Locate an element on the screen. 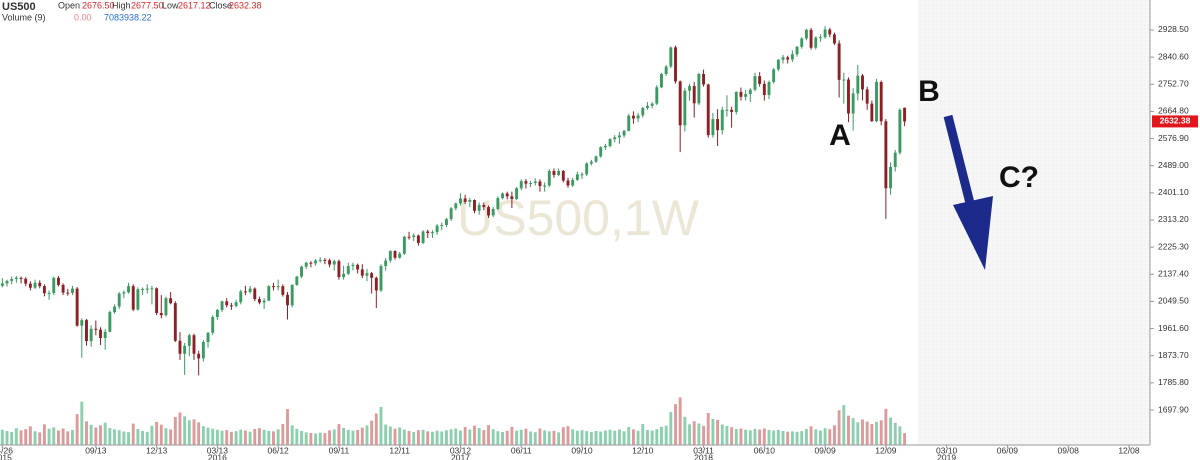 The image size is (1200, 460). x-tick-label: 12/11 is located at coordinates (399, 450).